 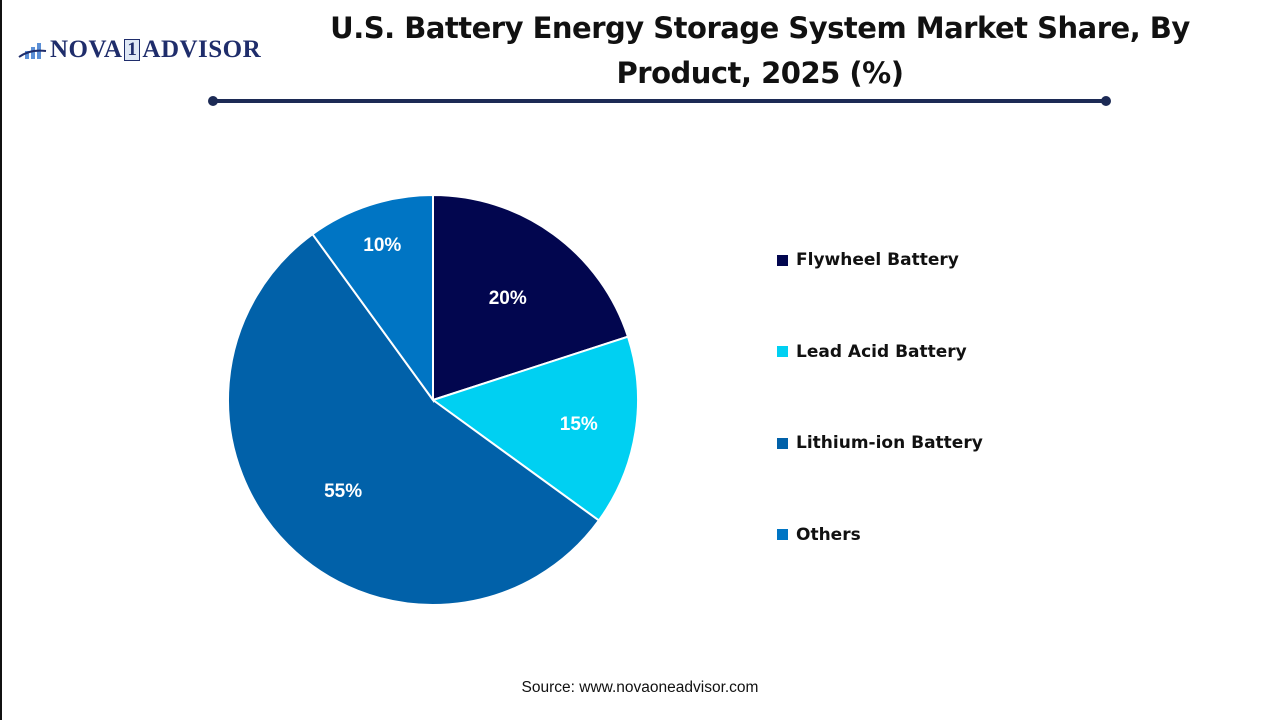 I want to click on legend-label: Lithium-ion Battery, so click(x=889, y=443).